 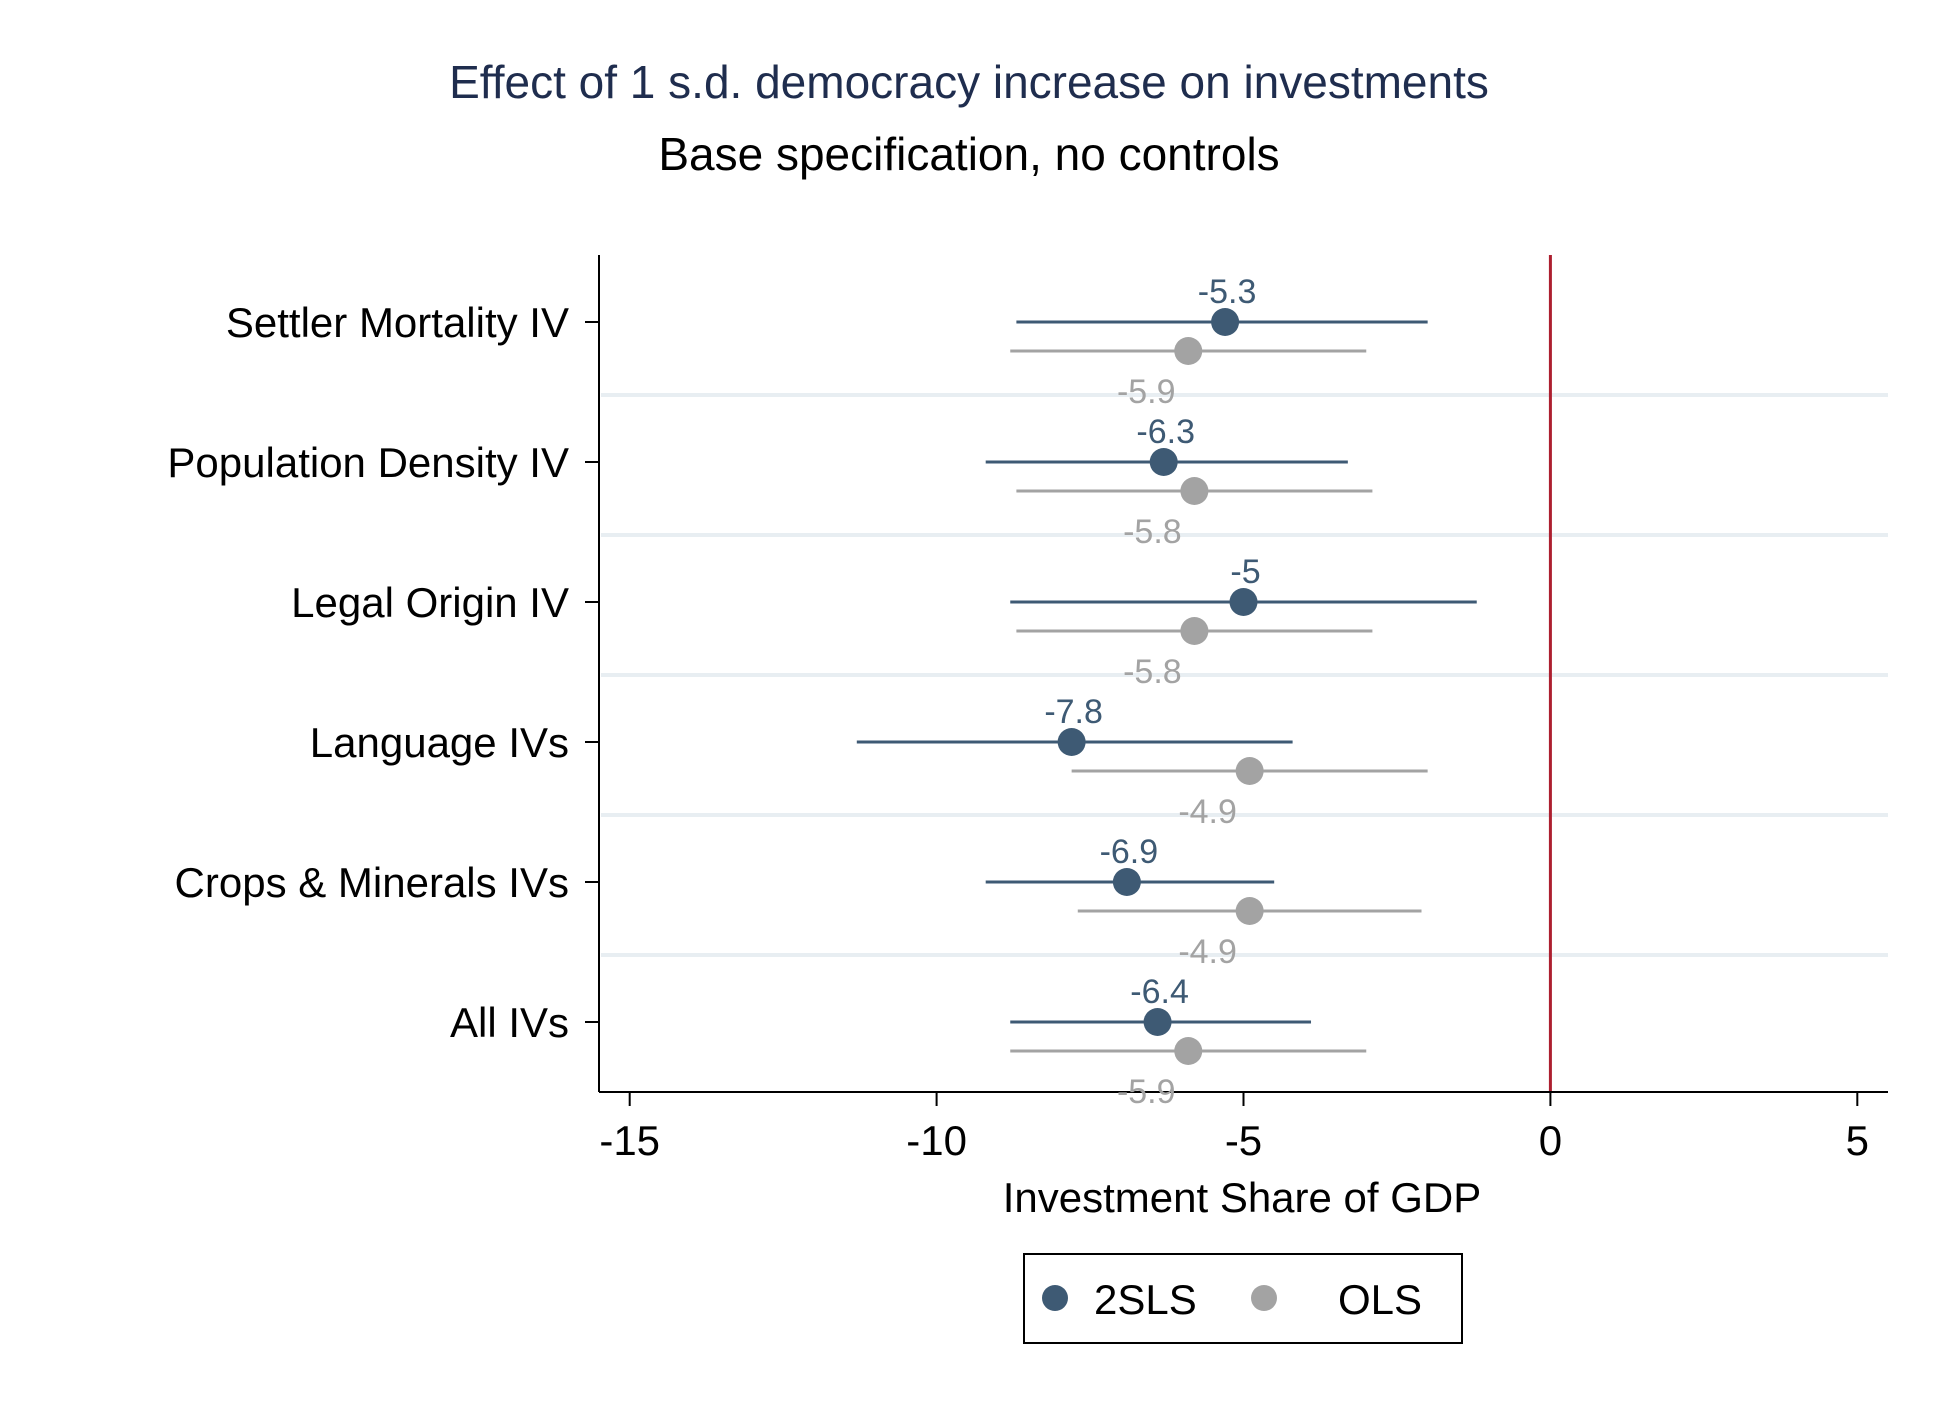 I want to click on data-label-2sls: -6.4, so click(x=1159, y=992).